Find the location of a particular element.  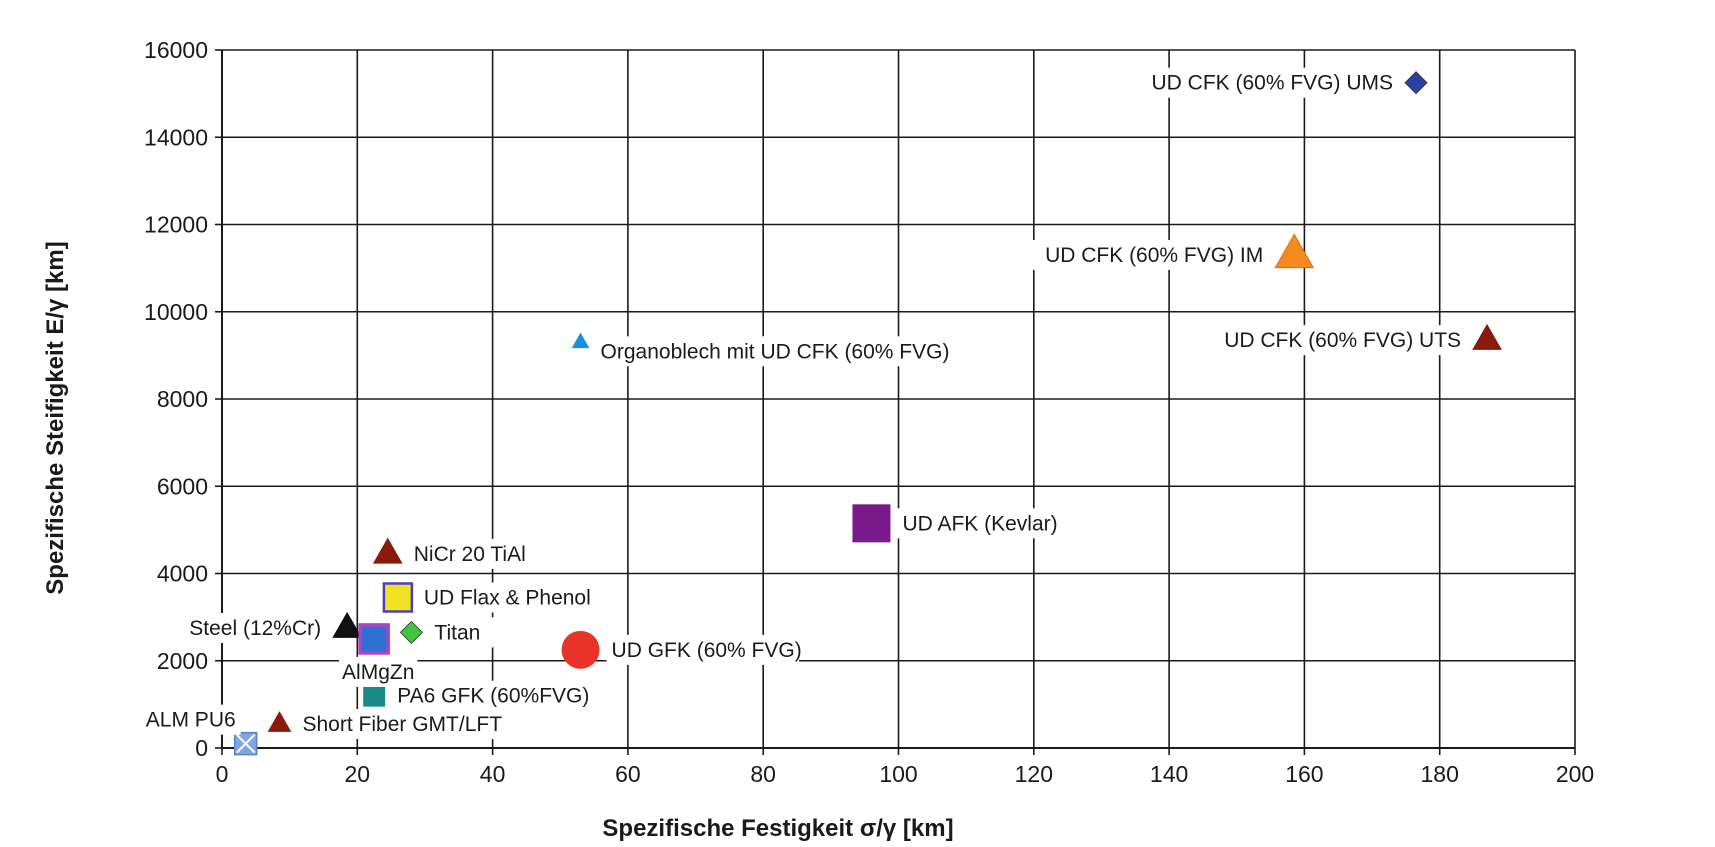

x-tick-label: 80 is located at coordinates (763, 774).